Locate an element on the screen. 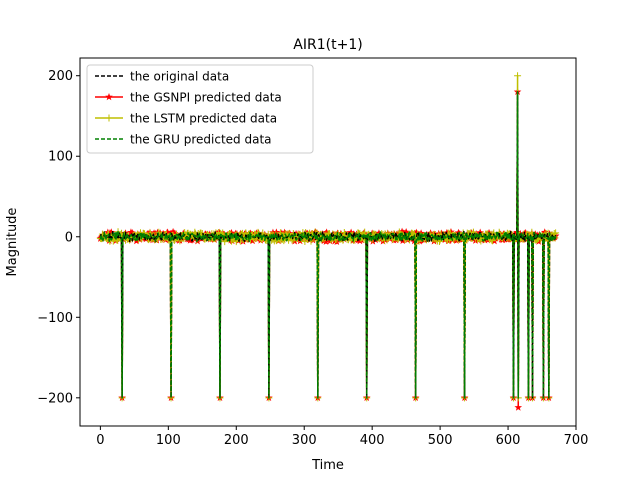  y-tick-label: −100 is located at coordinates (55, 318).